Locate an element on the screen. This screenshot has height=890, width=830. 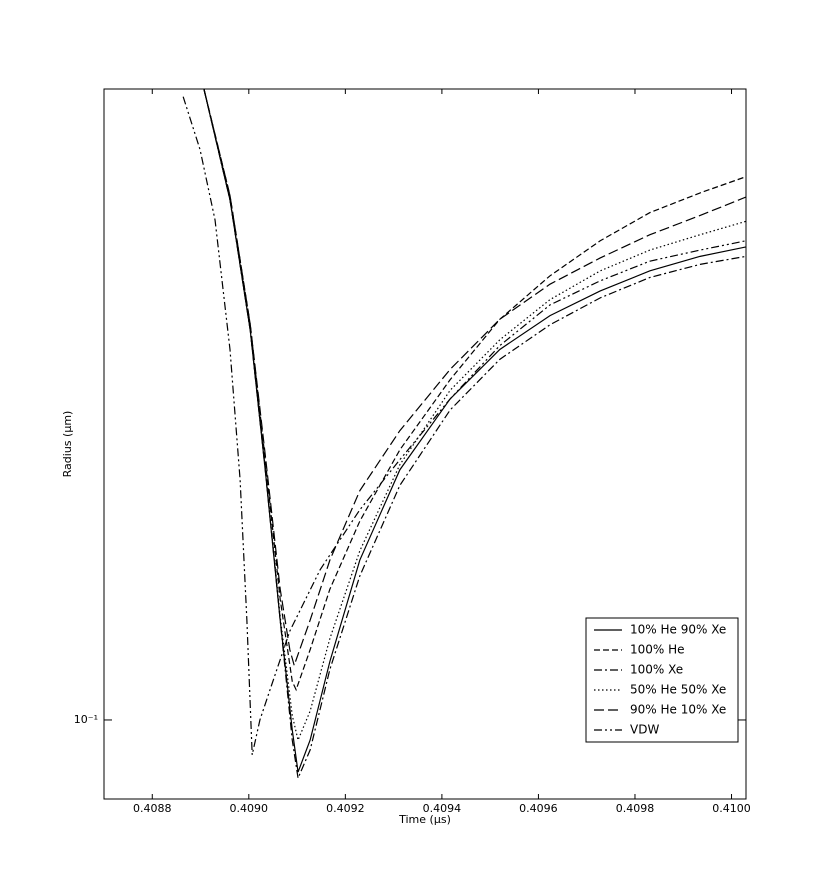
x-tick-label: 0.4100 is located at coordinates (731, 808).